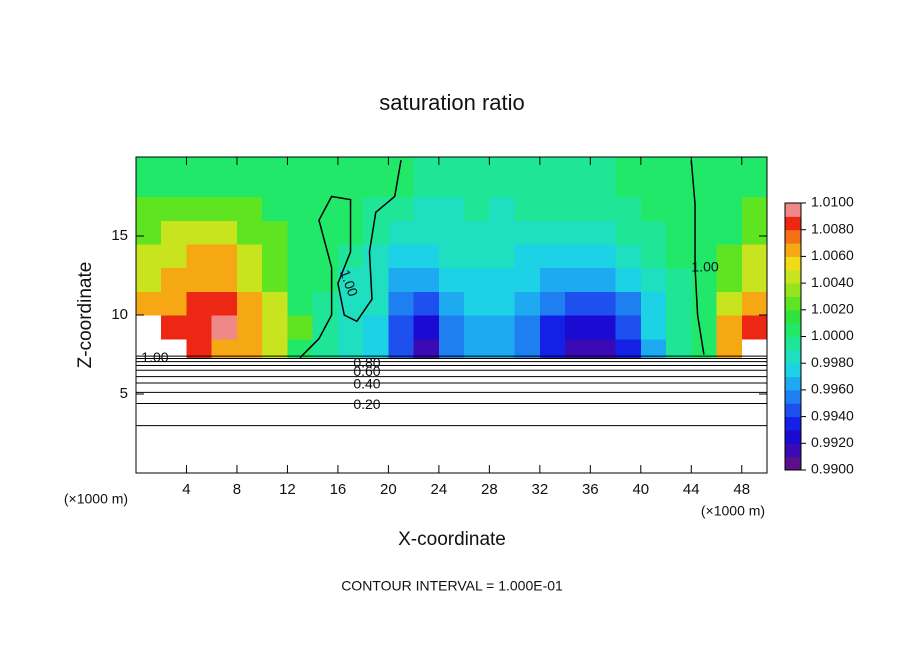 The width and height of the screenshot is (904, 654). Describe the element at coordinates (96, 499) in the screenshot. I see `x-unit-label: (×1000 m)` at that location.